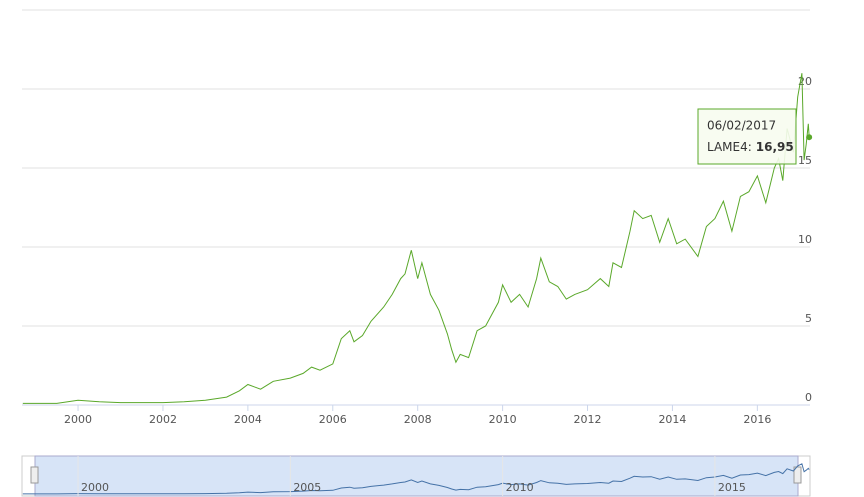 The image size is (864, 497). What do you see at coordinates (732, 487) in the screenshot?
I see `navigator-tick-label: 2015` at bounding box center [732, 487].